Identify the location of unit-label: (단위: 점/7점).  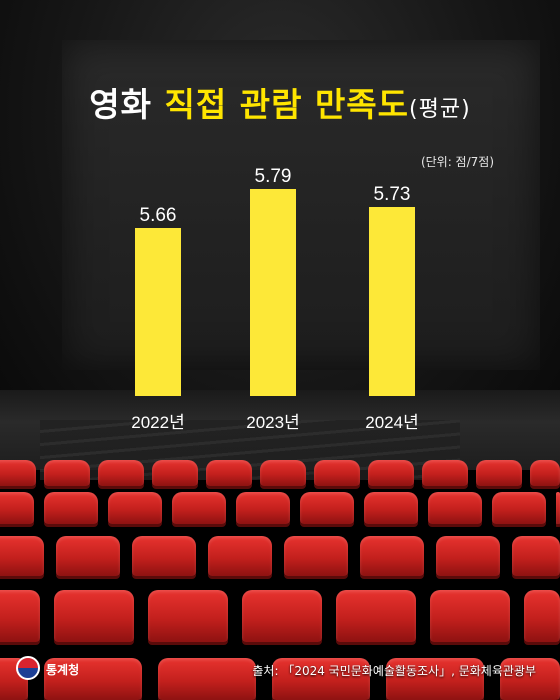
(457, 162).